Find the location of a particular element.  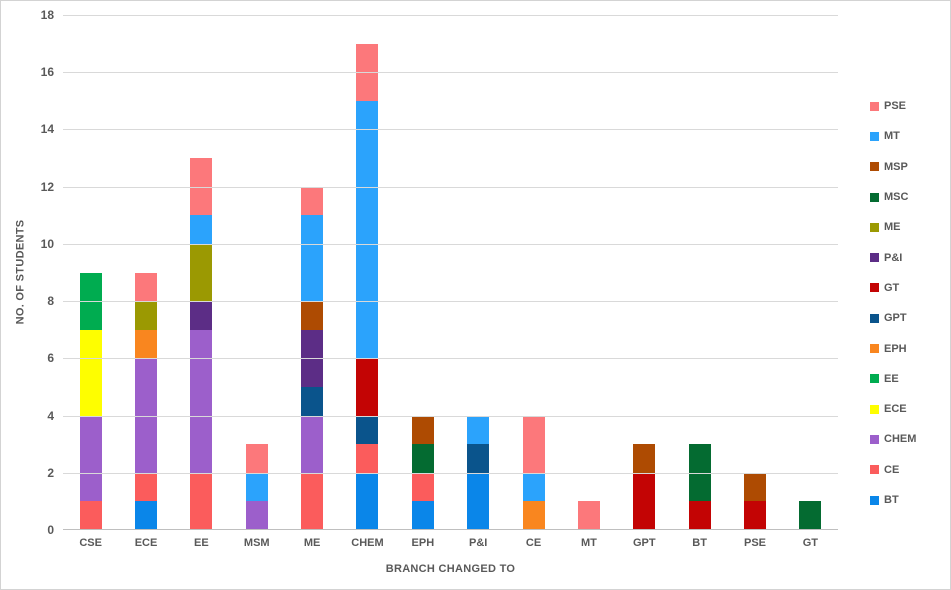

bar-slot-EE is located at coordinates (201, 272).